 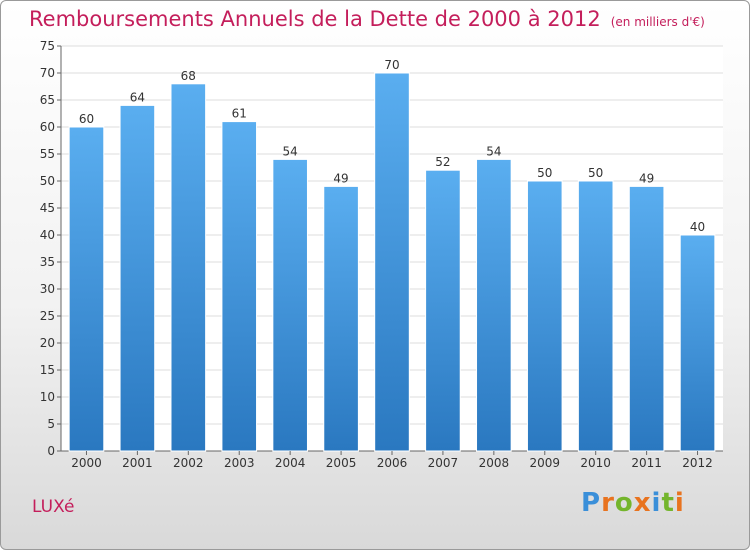 What do you see at coordinates (86, 463) in the screenshot?
I see `x-tick-label: 2000` at bounding box center [86, 463].